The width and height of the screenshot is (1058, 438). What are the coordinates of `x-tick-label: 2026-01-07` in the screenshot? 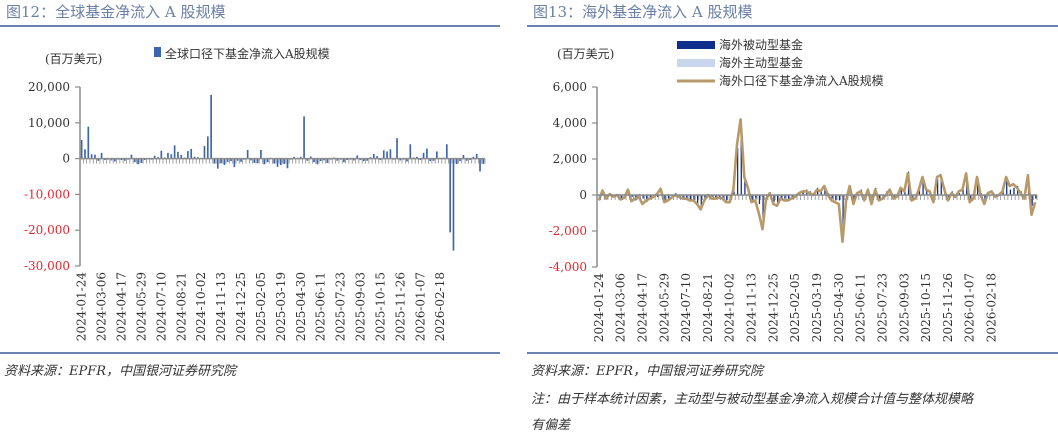 It's located at (970, 307).